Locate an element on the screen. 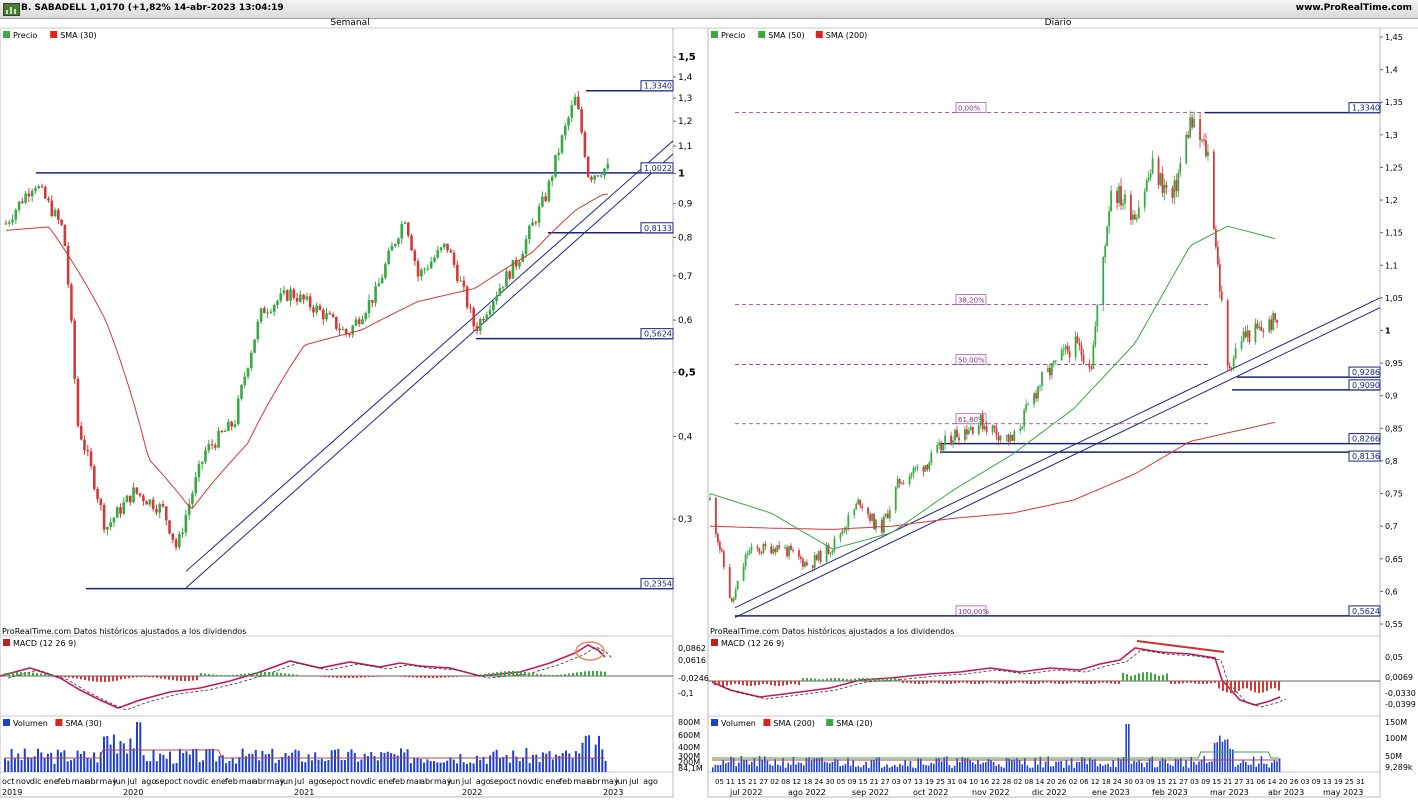 Image resolution: width=1418 pixels, height=800 pixels. left-y-tick-label: 0,6 is located at coordinates (685, 321).